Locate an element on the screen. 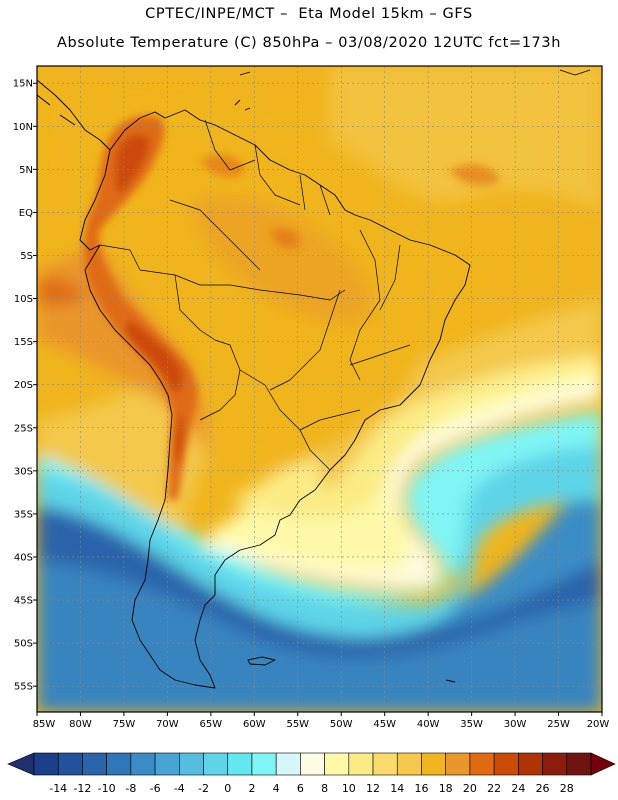 Image resolution: width=618 pixels, height=800 pixels. lat-tick-label: 10S is located at coordinates (23, 299).